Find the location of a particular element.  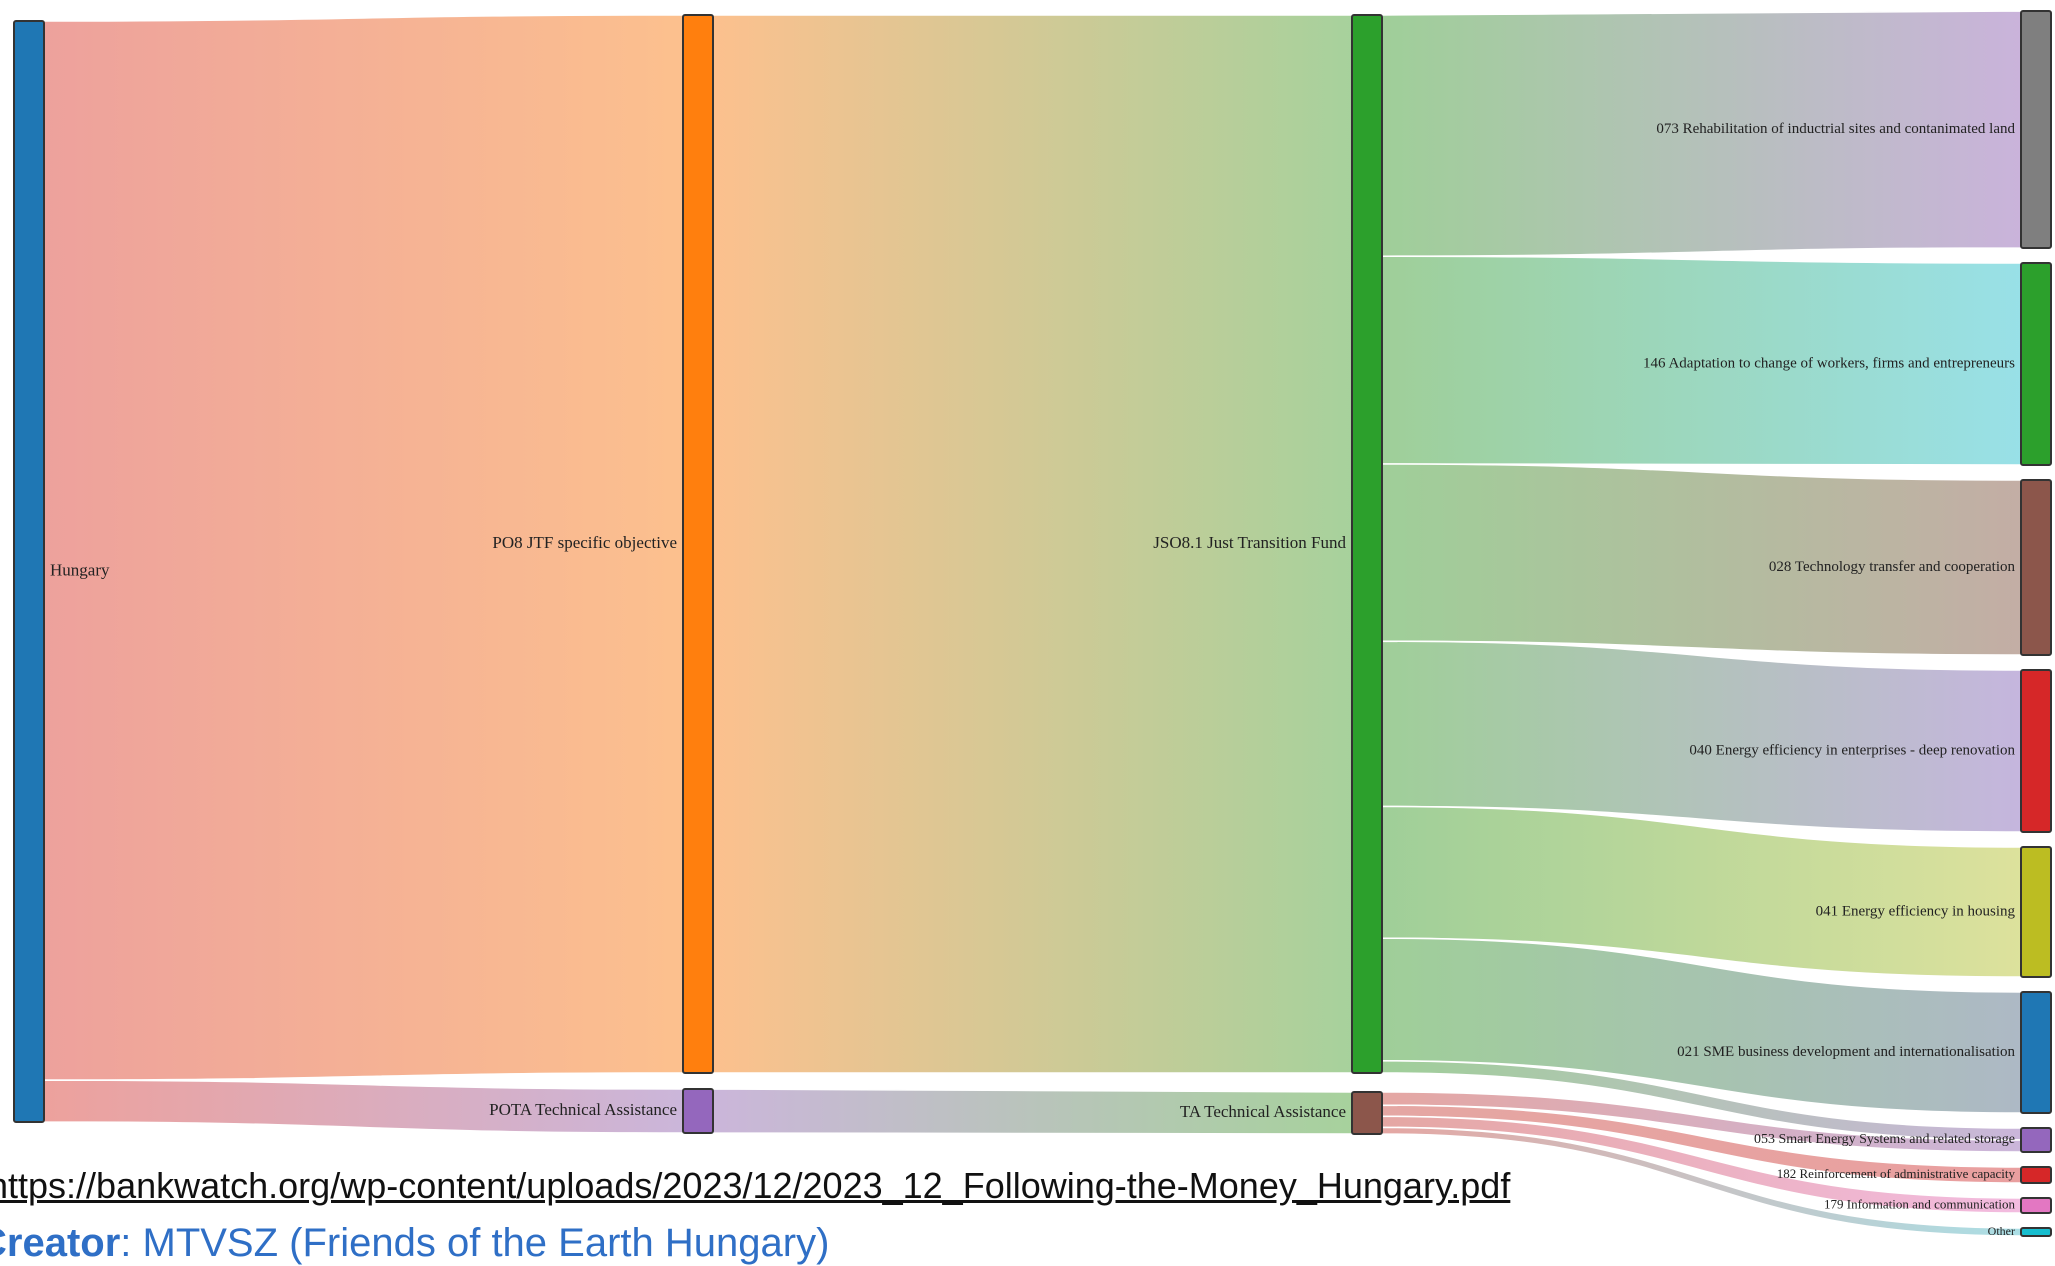

node-c040 is located at coordinates (2036, 751).